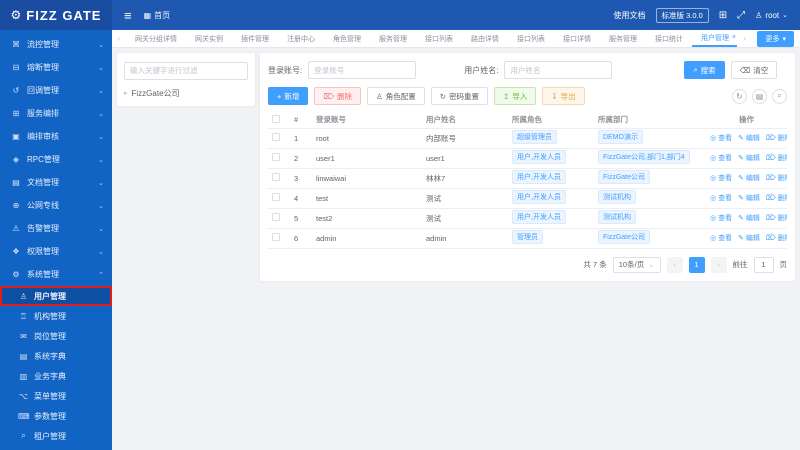 The height and width of the screenshot is (450, 800). I want to click on tabs-scroll-right-icon: ›, so click(744, 38).